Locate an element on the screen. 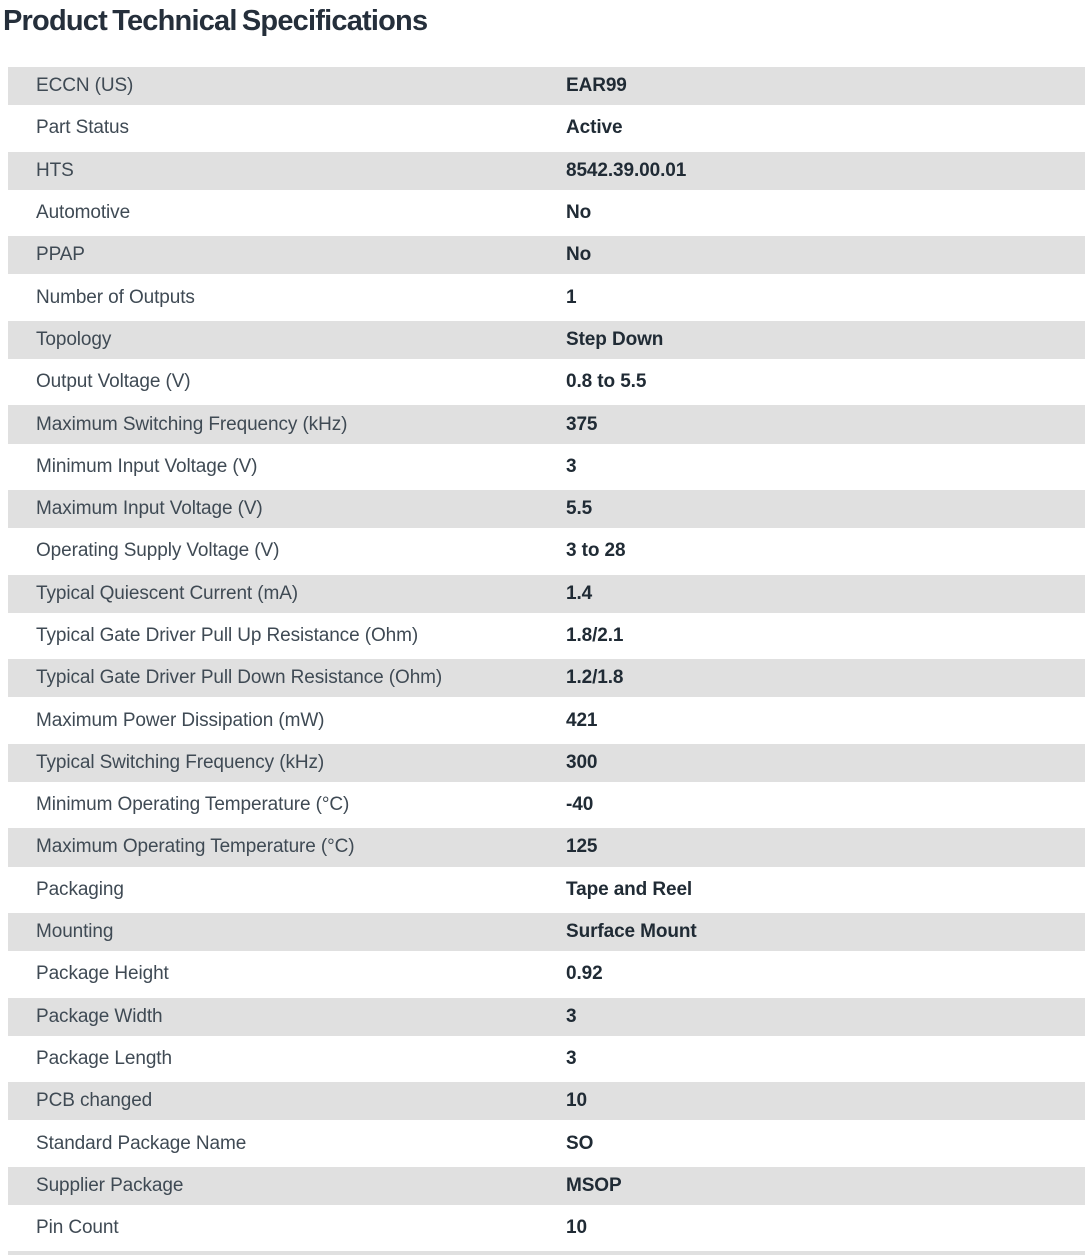 The width and height of the screenshot is (1085, 1255). spec-value: SO is located at coordinates (580, 1143).